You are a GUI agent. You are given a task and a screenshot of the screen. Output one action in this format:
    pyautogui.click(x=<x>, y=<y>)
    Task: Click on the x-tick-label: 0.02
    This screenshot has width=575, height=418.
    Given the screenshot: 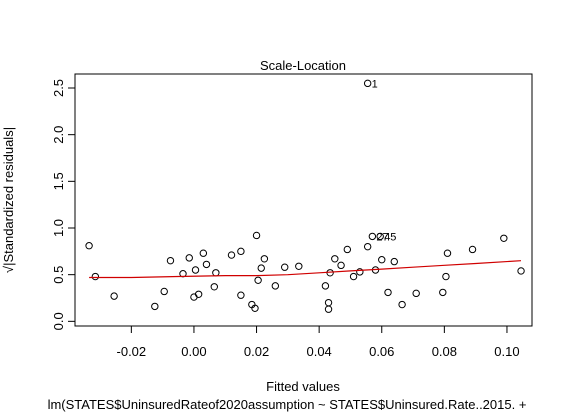 What is the action you would take?
    pyautogui.click(x=256, y=351)
    